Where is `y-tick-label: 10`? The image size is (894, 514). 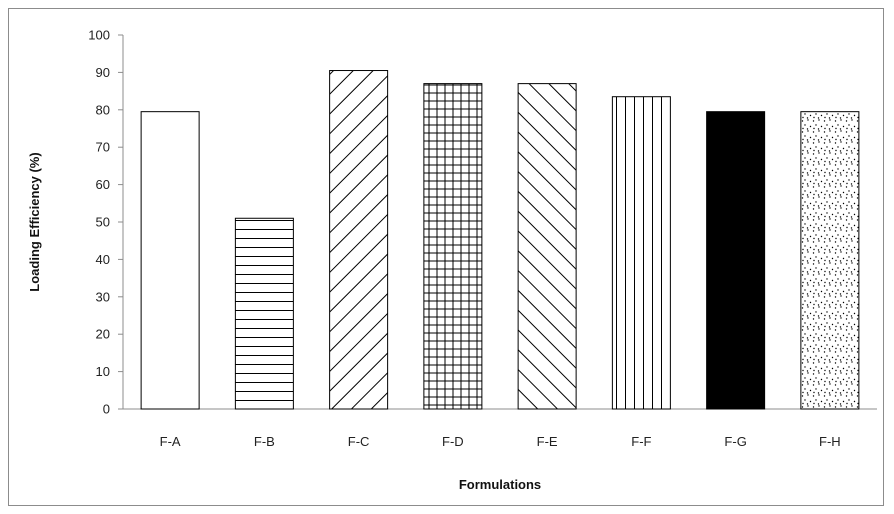 y-tick-label: 10 is located at coordinates (103, 371).